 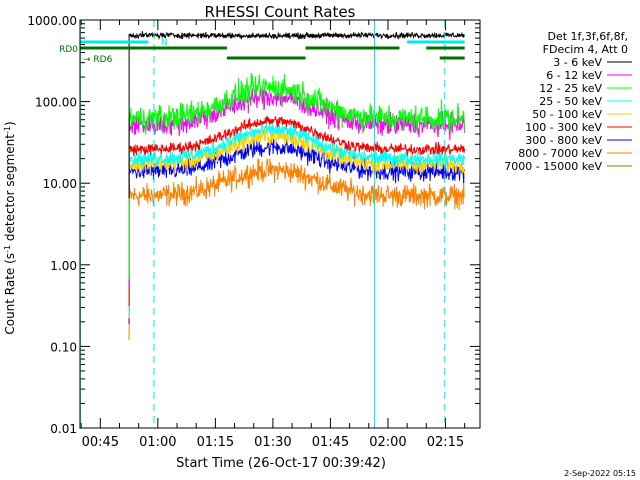 I want to click on legend-entry-label: 12 - 25 keV, so click(x=570, y=88).